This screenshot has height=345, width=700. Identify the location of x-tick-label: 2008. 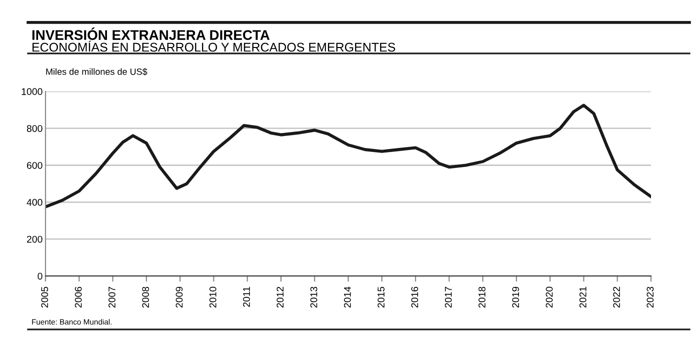
(146, 297).